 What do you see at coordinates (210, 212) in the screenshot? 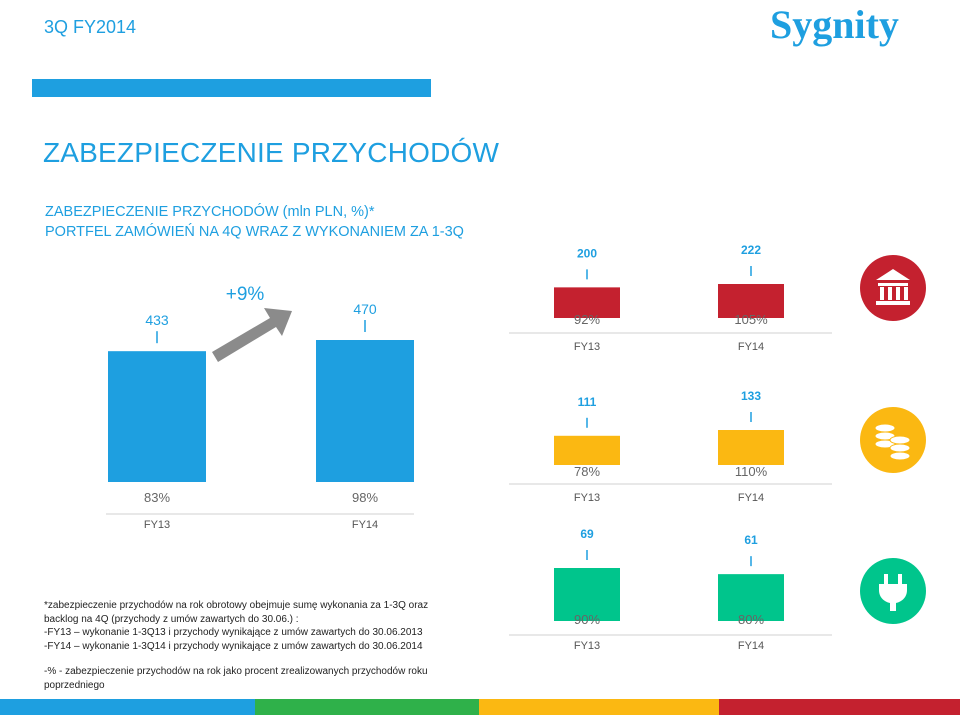
I see `subtitle-line-1: ZABEZPIECZENIE PRZYCHODÓW (mln PLN, %)*` at bounding box center [210, 212].